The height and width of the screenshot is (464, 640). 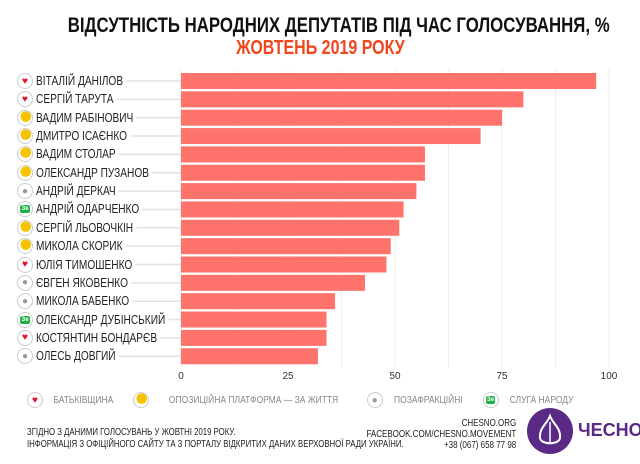 I want to click on deputy-label: ВІТАЛІЙ ДАНІЛОВ, so click(x=94, y=81).